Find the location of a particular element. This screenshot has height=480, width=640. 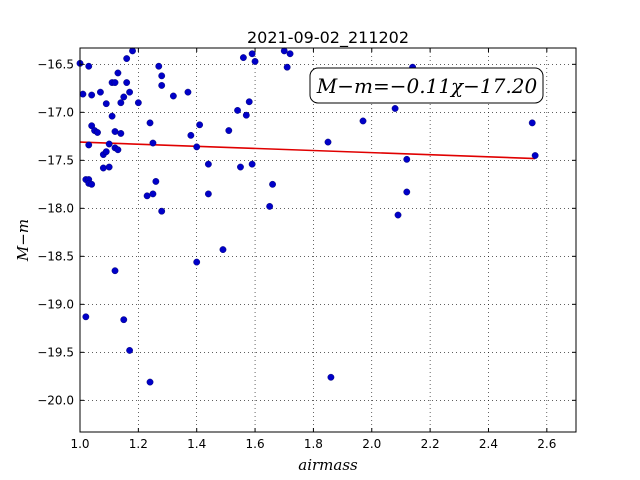

x-tick-label: 2.0 is located at coordinates (371, 444).